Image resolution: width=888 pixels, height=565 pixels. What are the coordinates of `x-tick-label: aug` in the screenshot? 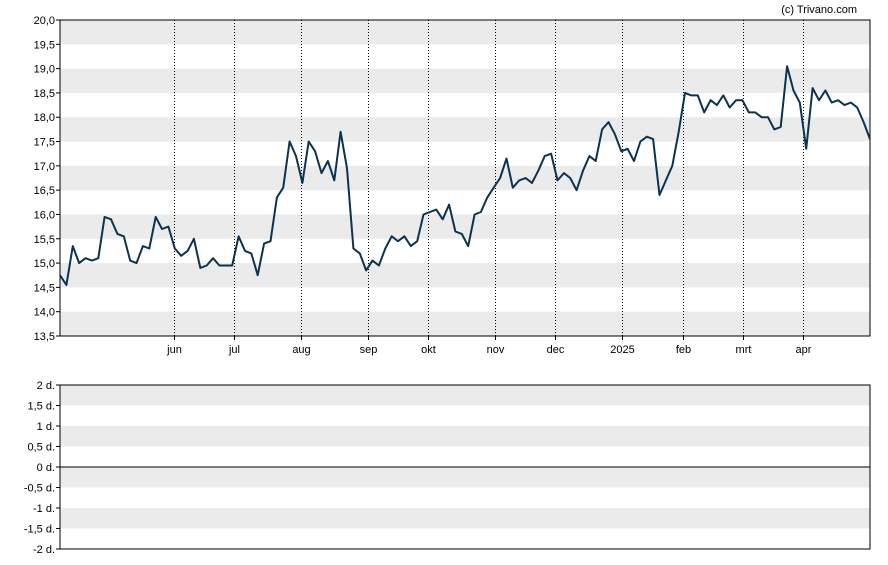 It's located at (301, 350).